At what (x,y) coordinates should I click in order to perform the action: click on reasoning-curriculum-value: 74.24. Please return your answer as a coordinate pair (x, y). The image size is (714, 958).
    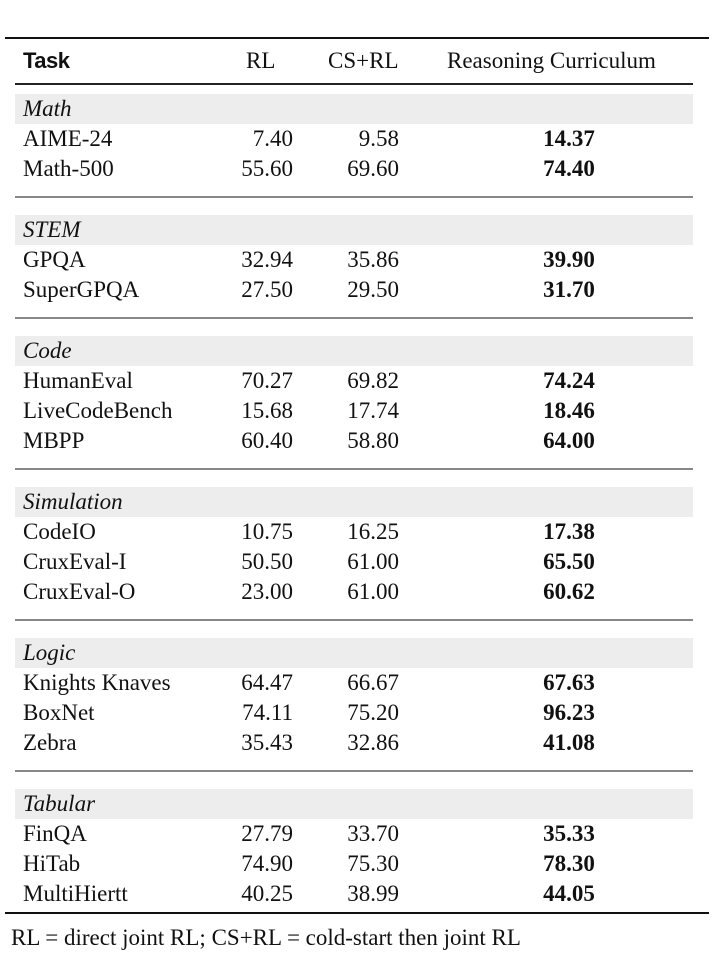
    Looking at the image, I should click on (569, 380).